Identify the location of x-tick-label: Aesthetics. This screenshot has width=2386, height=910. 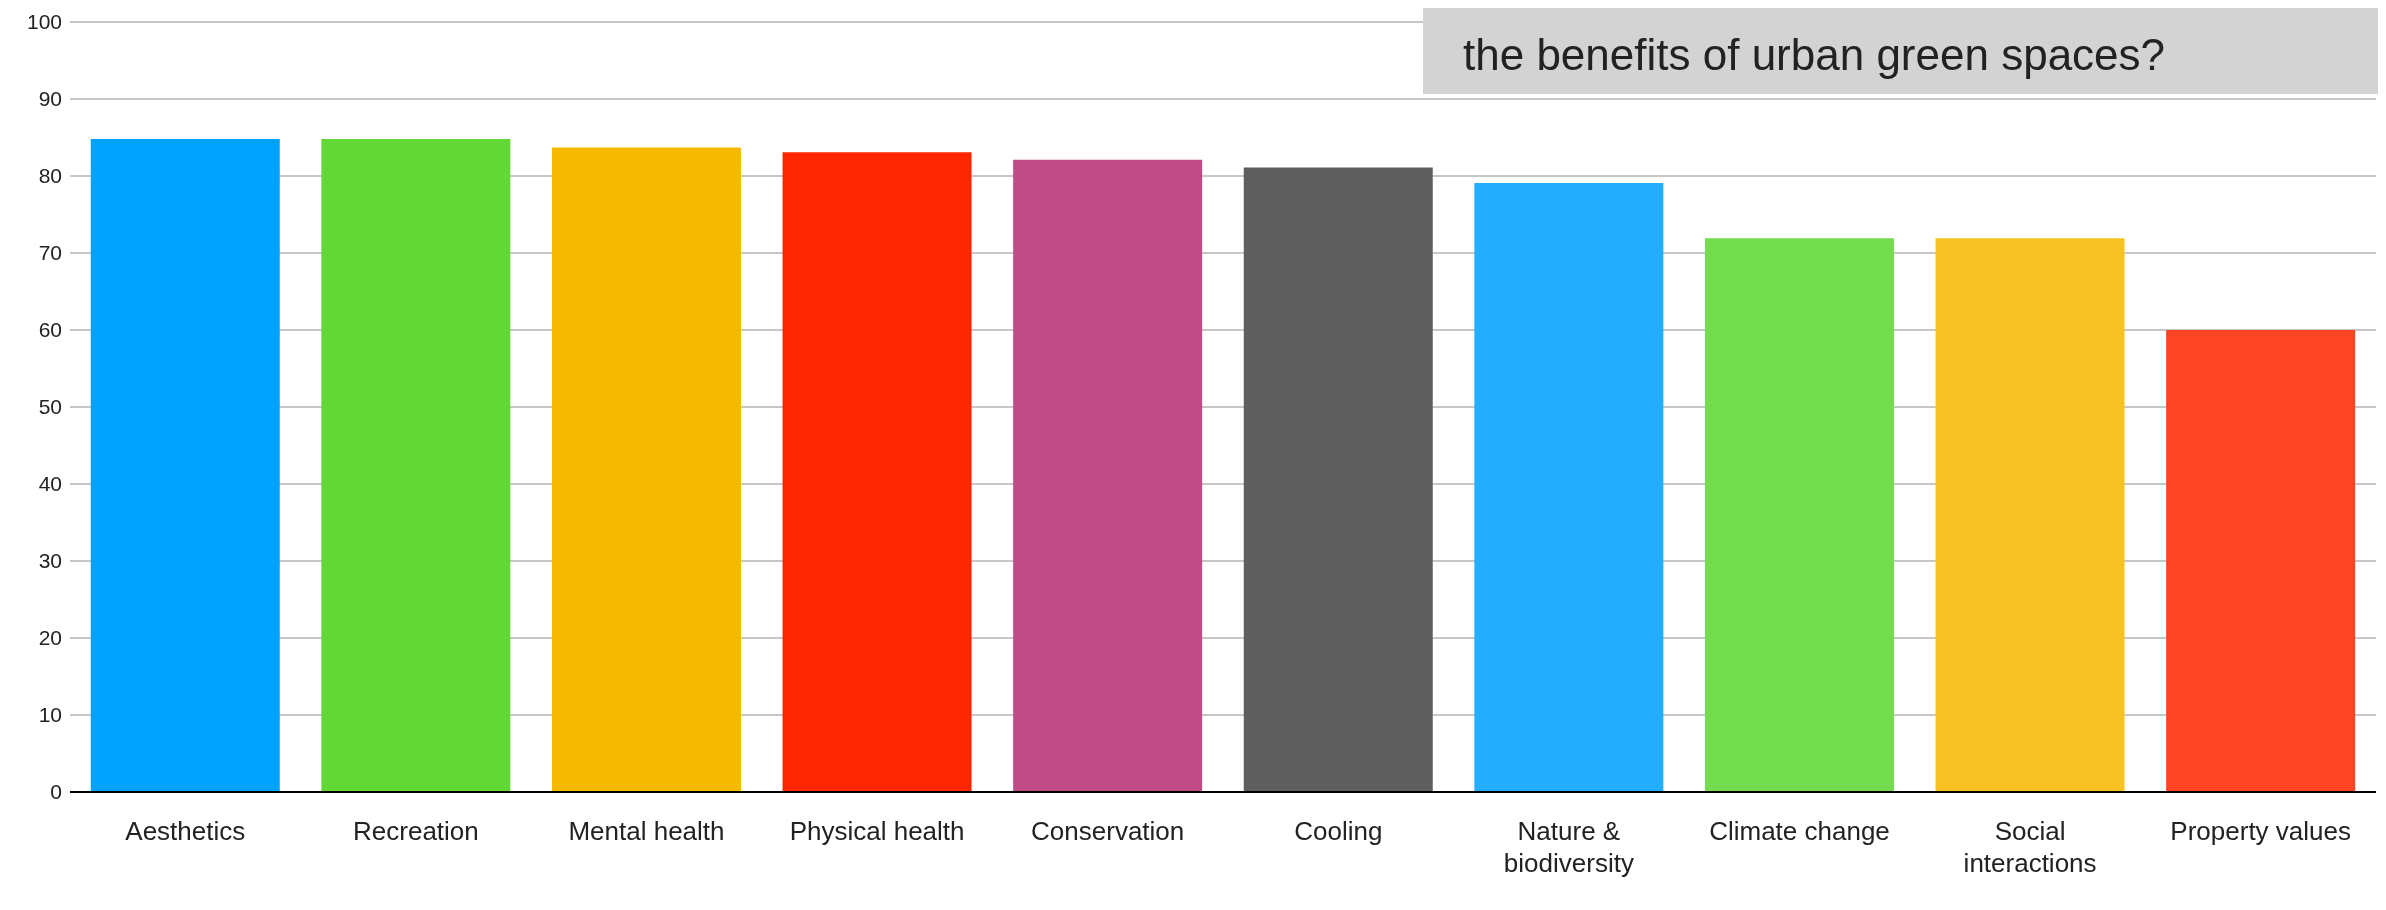
(185, 831).